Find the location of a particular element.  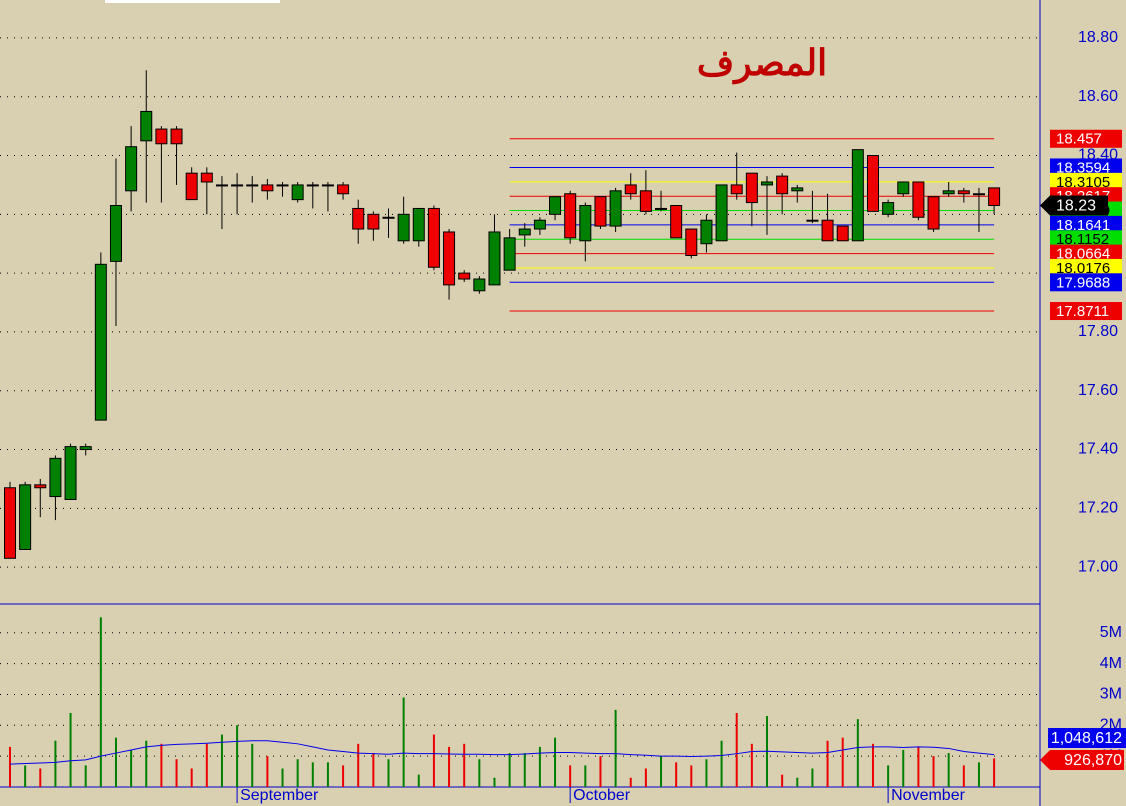

x-tick-label: November is located at coordinates (928, 795).